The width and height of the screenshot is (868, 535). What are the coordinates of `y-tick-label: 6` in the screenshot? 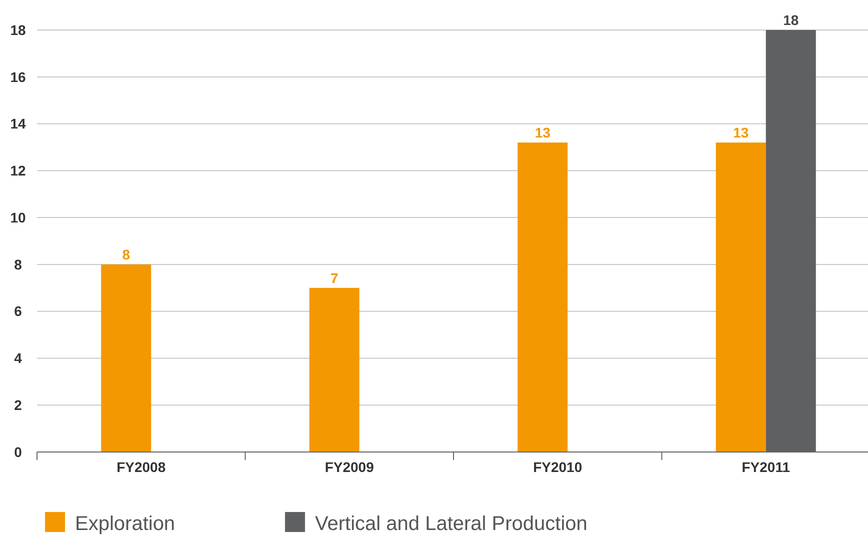 It's located at (18, 311).